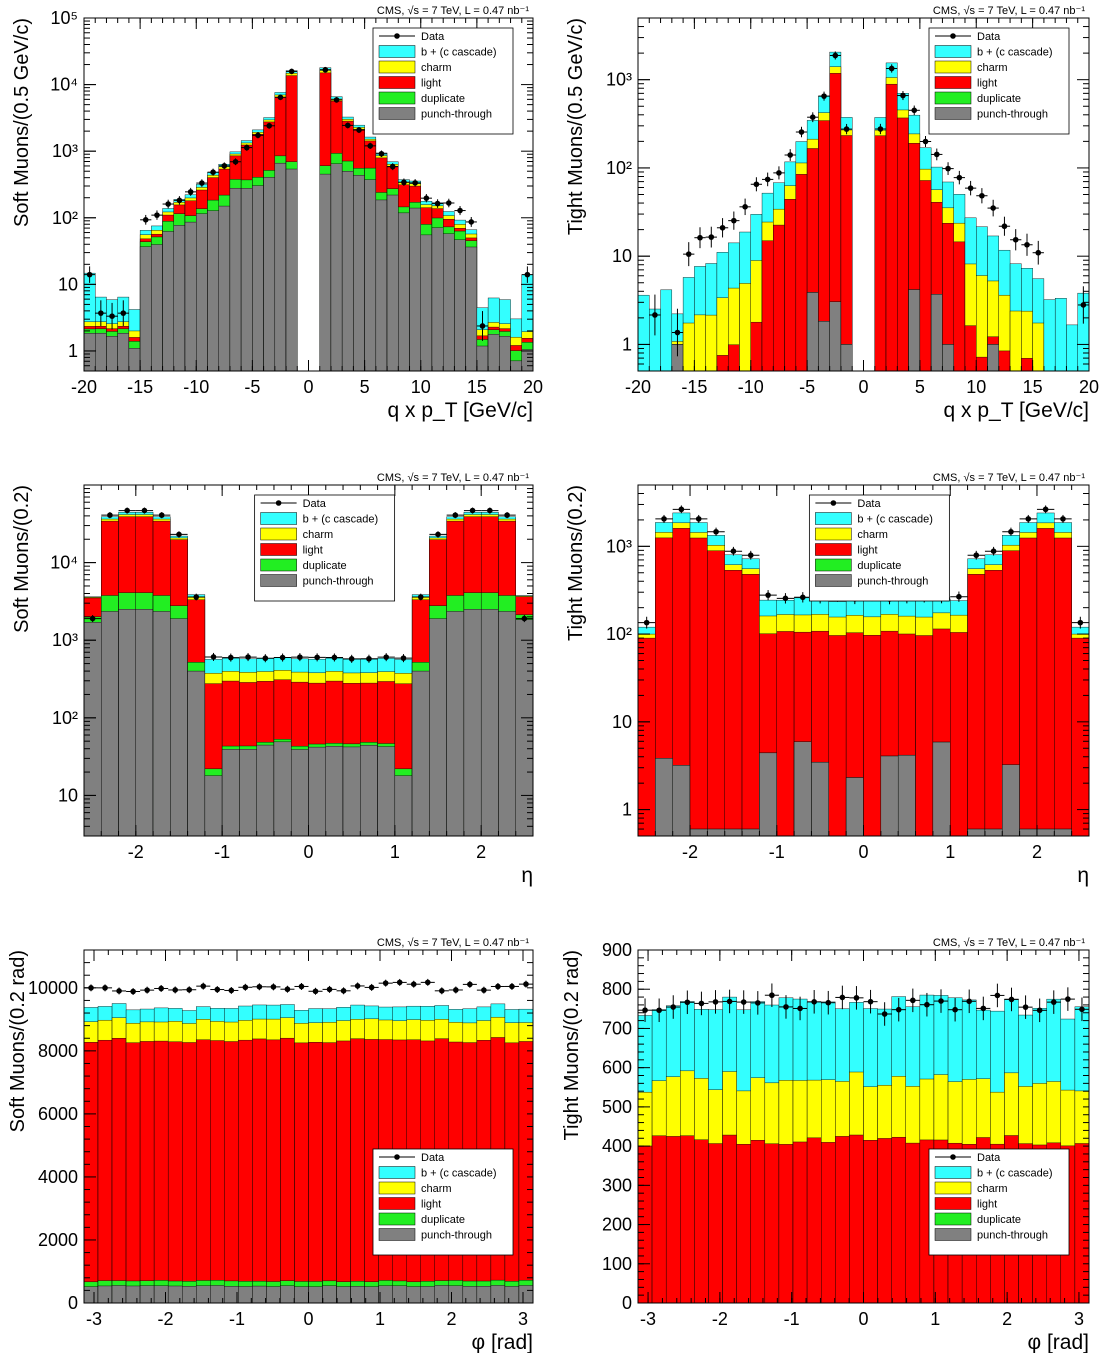 This screenshot has width=1105, height=1353. I want to click on y-tick-label: 10⁵, so click(64, 18).